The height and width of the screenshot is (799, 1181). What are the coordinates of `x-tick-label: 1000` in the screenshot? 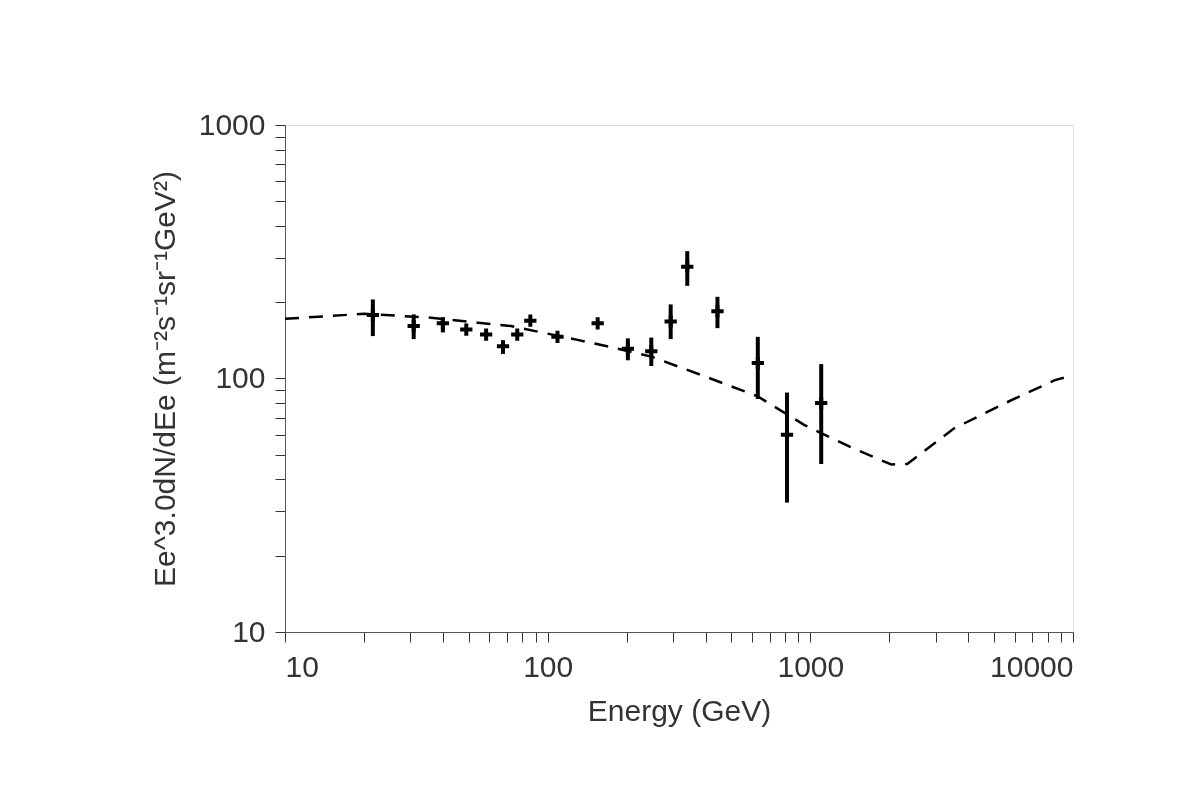 It's located at (811, 666).